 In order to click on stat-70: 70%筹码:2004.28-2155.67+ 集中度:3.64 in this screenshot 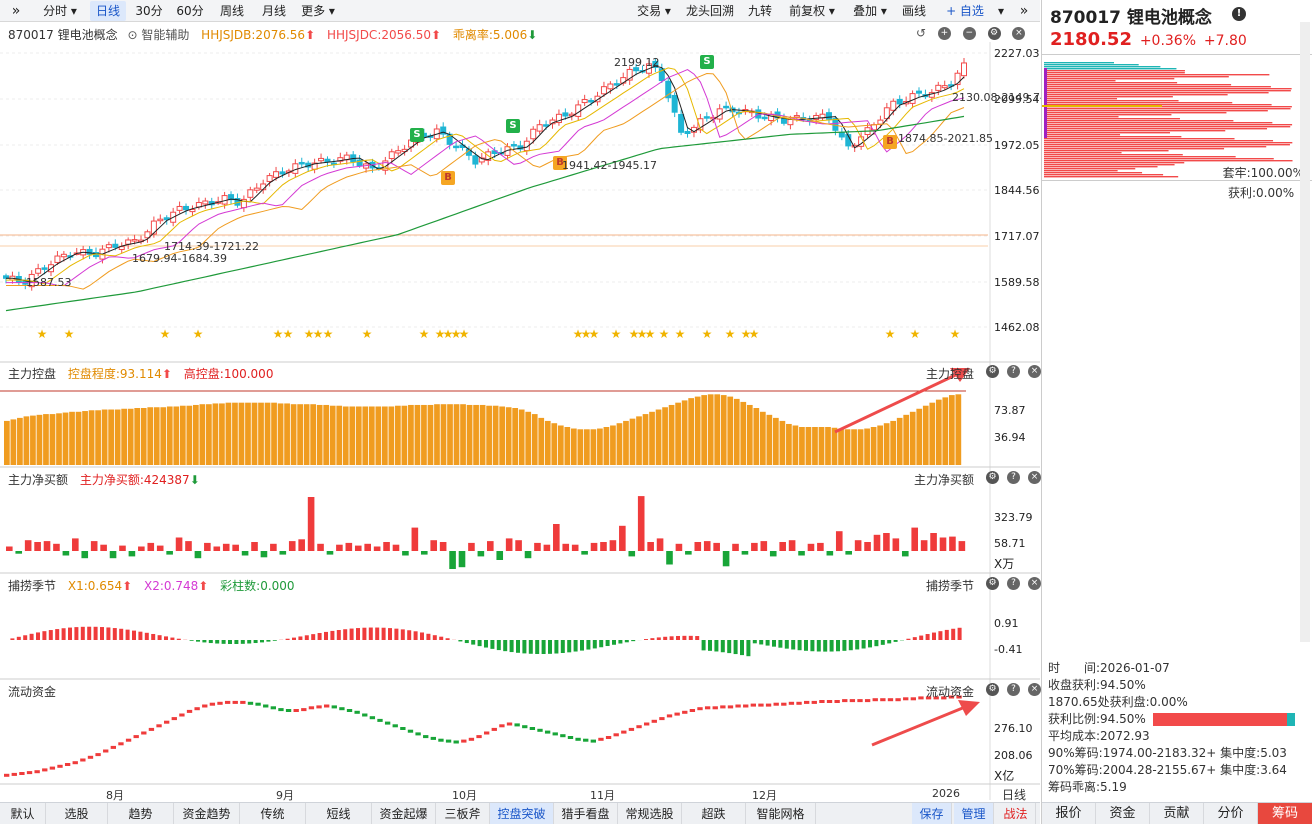, I will do `click(1167, 770)`.